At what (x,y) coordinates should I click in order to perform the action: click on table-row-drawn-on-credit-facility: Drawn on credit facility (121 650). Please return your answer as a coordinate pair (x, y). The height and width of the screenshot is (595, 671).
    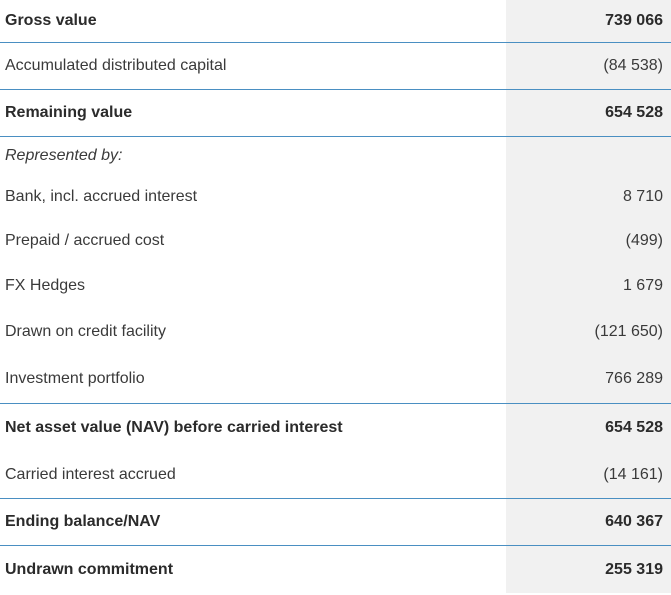
    Looking at the image, I should click on (335, 331).